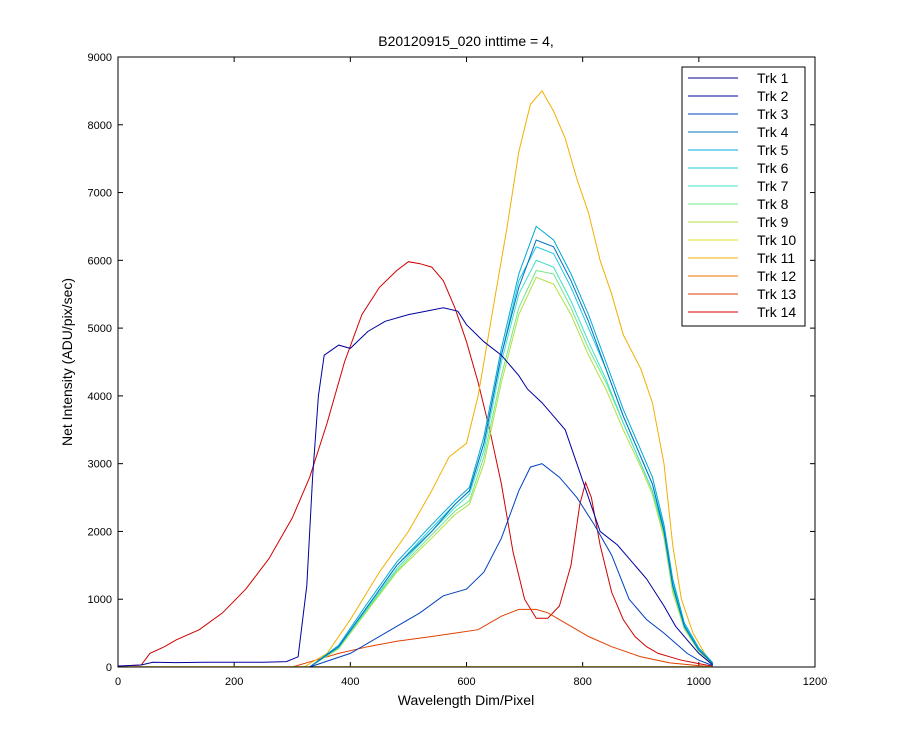 The height and width of the screenshot is (755, 900). What do you see at coordinates (466, 682) in the screenshot?
I see `x-tick-label: 600` at bounding box center [466, 682].